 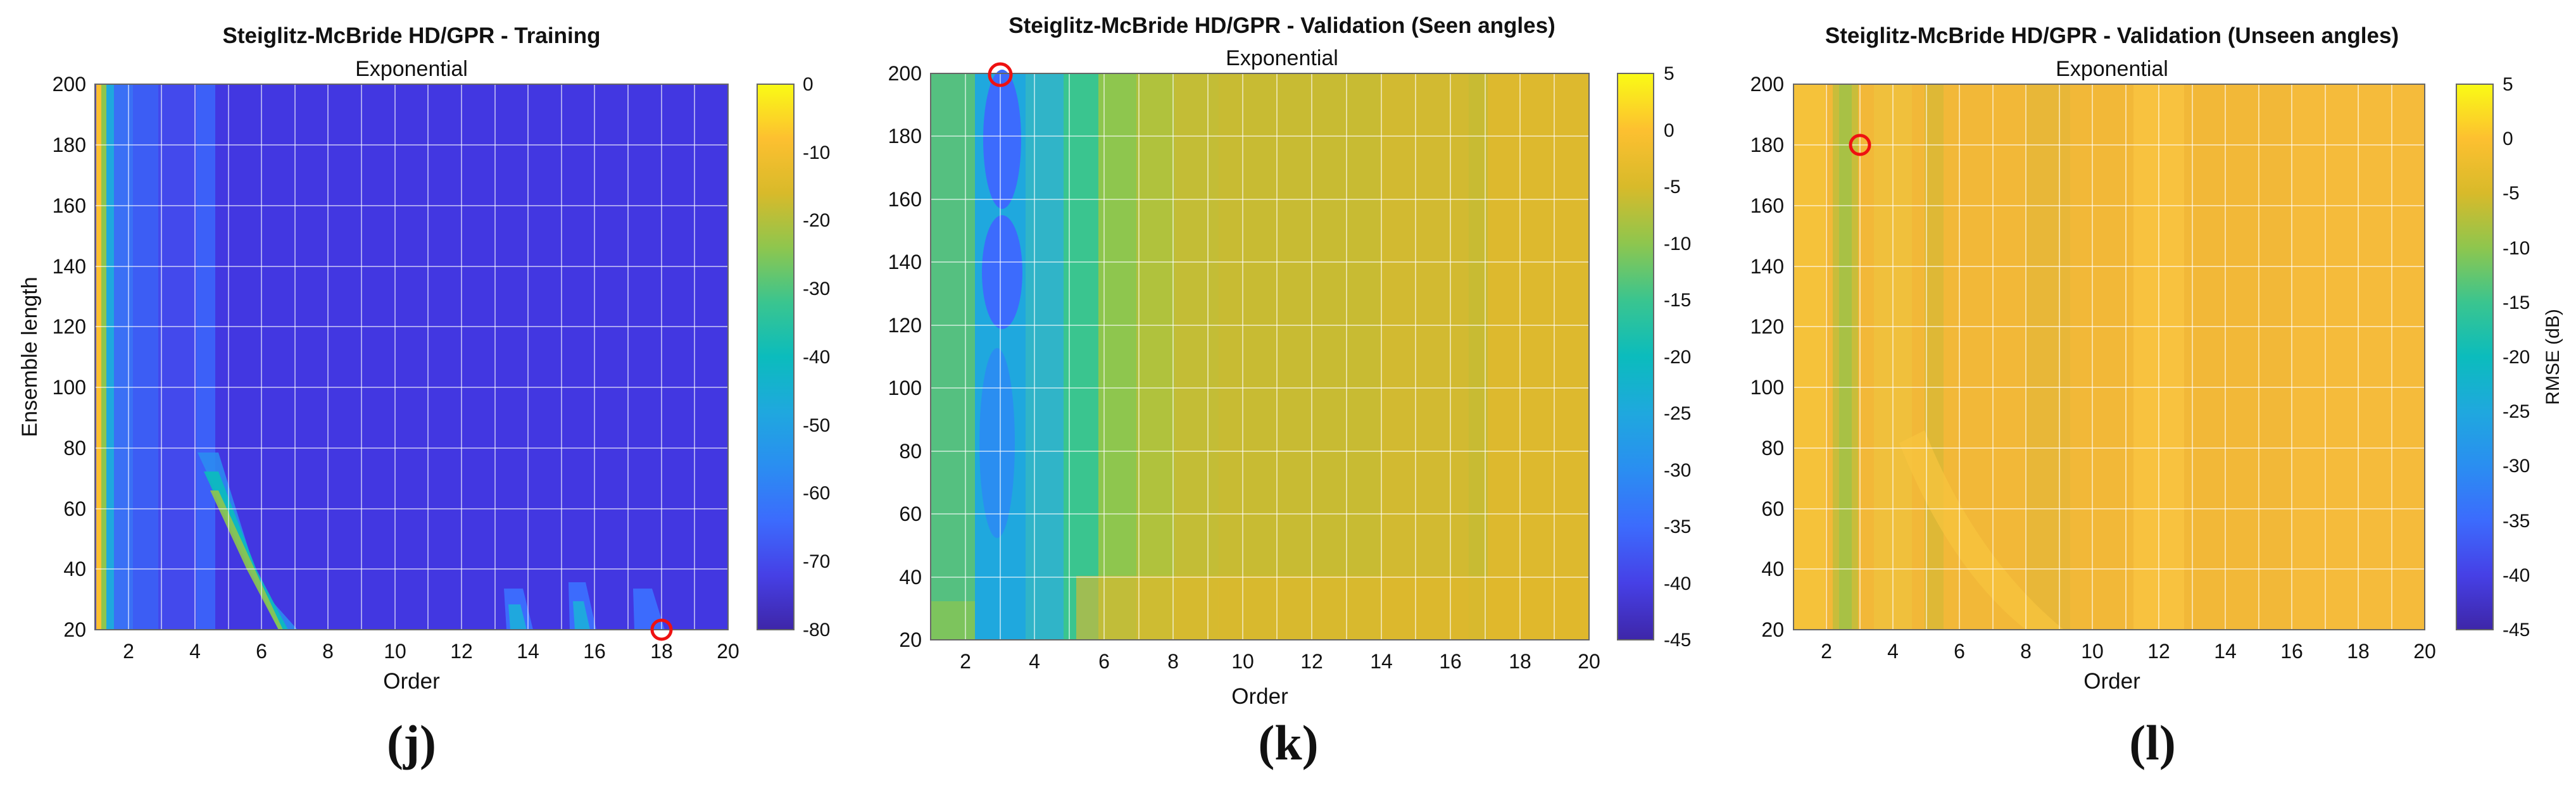 I want to click on colorbar: 0 -10 -20 -30 -40 -50 -60 -70 -80, so click(x=793, y=357).